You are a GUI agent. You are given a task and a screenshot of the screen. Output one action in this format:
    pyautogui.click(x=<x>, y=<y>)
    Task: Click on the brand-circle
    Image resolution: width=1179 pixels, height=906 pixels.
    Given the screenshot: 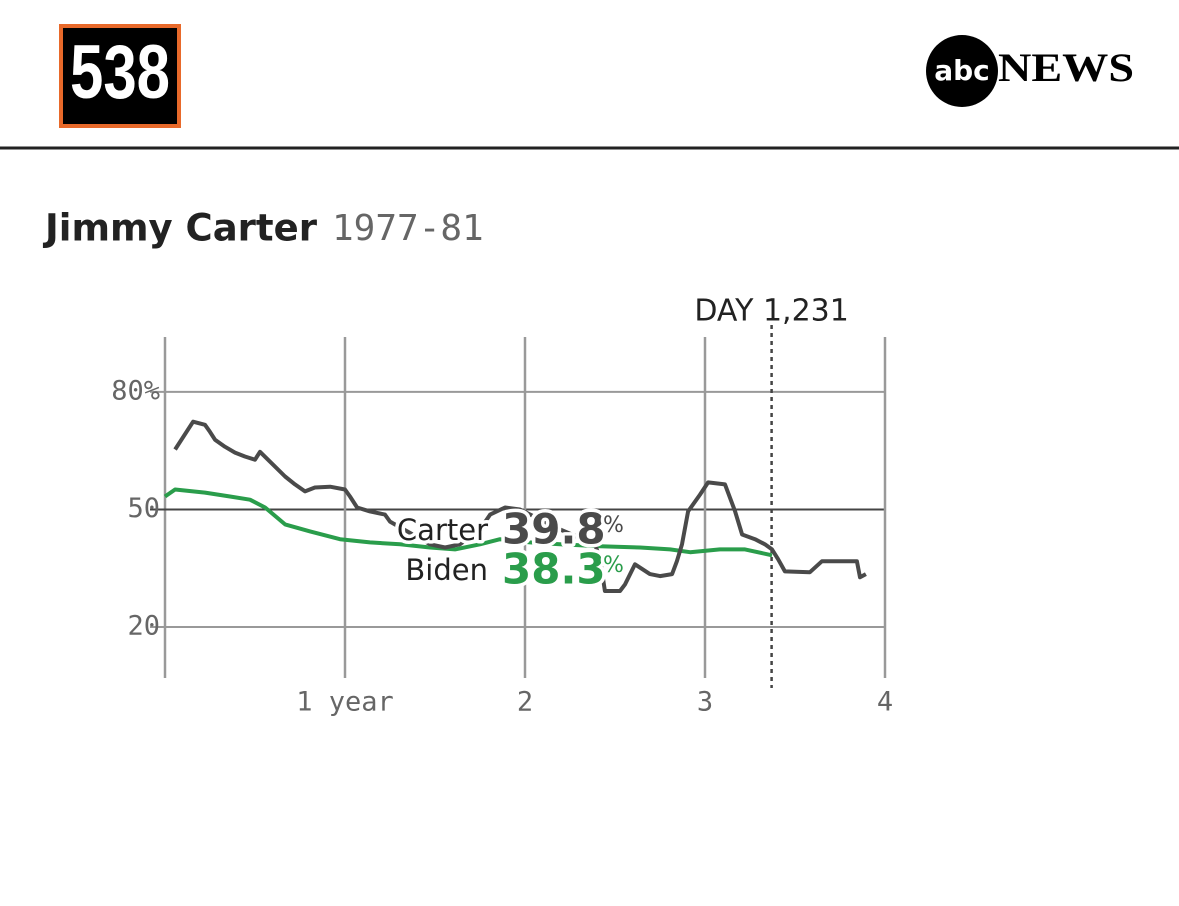 What is the action you would take?
    pyautogui.click(x=962, y=71)
    